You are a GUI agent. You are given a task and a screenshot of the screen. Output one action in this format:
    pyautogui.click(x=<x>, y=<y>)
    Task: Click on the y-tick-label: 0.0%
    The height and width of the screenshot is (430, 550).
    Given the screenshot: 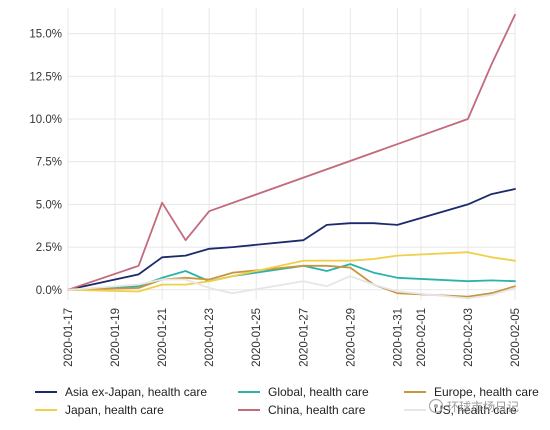 What is the action you would take?
    pyautogui.click(x=49, y=291)
    